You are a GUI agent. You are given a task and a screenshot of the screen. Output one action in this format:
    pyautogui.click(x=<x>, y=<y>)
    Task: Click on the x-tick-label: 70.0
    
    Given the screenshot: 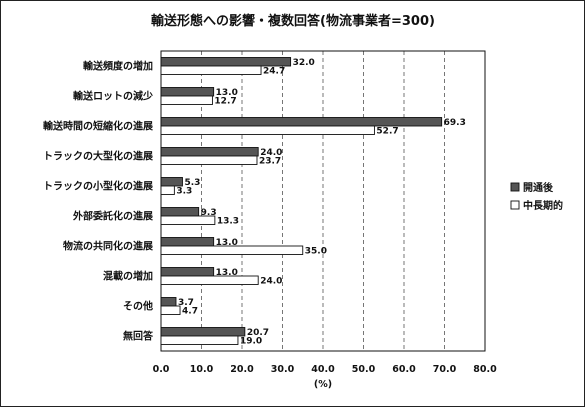 What is the action you would take?
    pyautogui.click(x=445, y=369)
    